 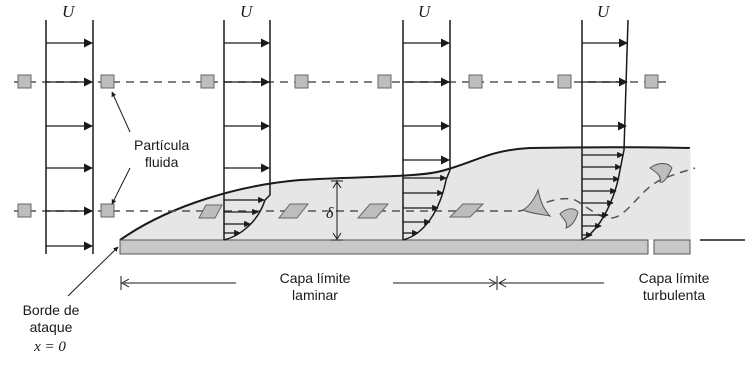 What do you see at coordinates (674, 295) in the screenshot?
I see `turbulent-label-line2: turbulenta` at bounding box center [674, 295].